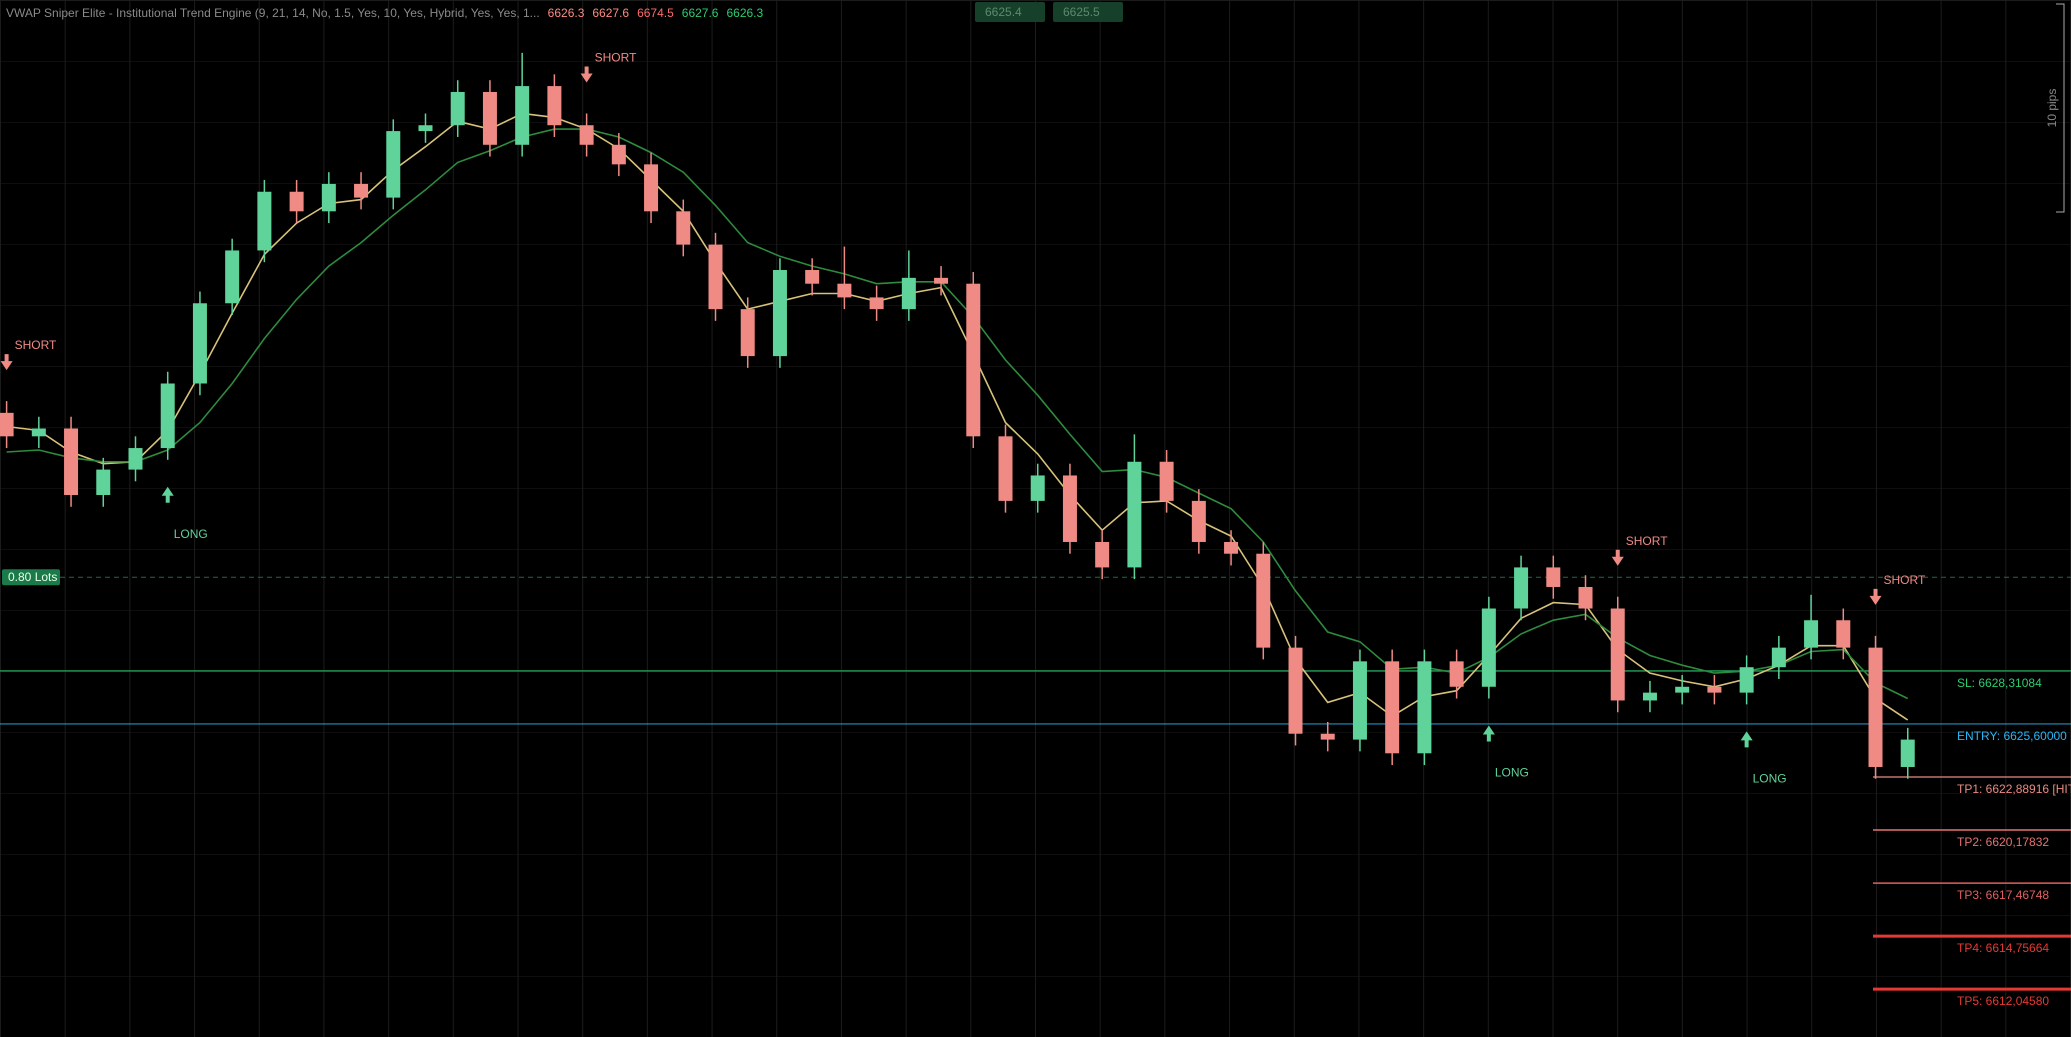 Image resolution: width=2071 pixels, height=1037 pixels. What do you see at coordinates (2003, 1001) in the screenshot?
I see `level-label: TP5: 6612,04580` at bounding box center [2003, 1001].